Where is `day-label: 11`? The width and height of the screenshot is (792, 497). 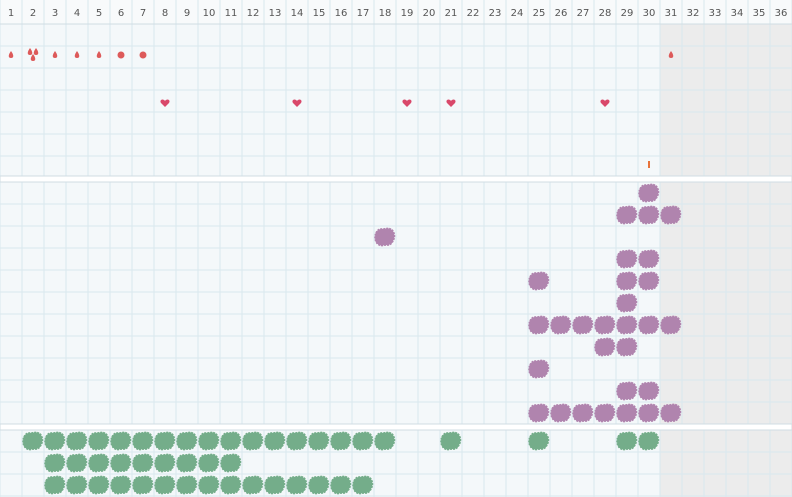 day-label: 11 is located at coordinates (231, 13).